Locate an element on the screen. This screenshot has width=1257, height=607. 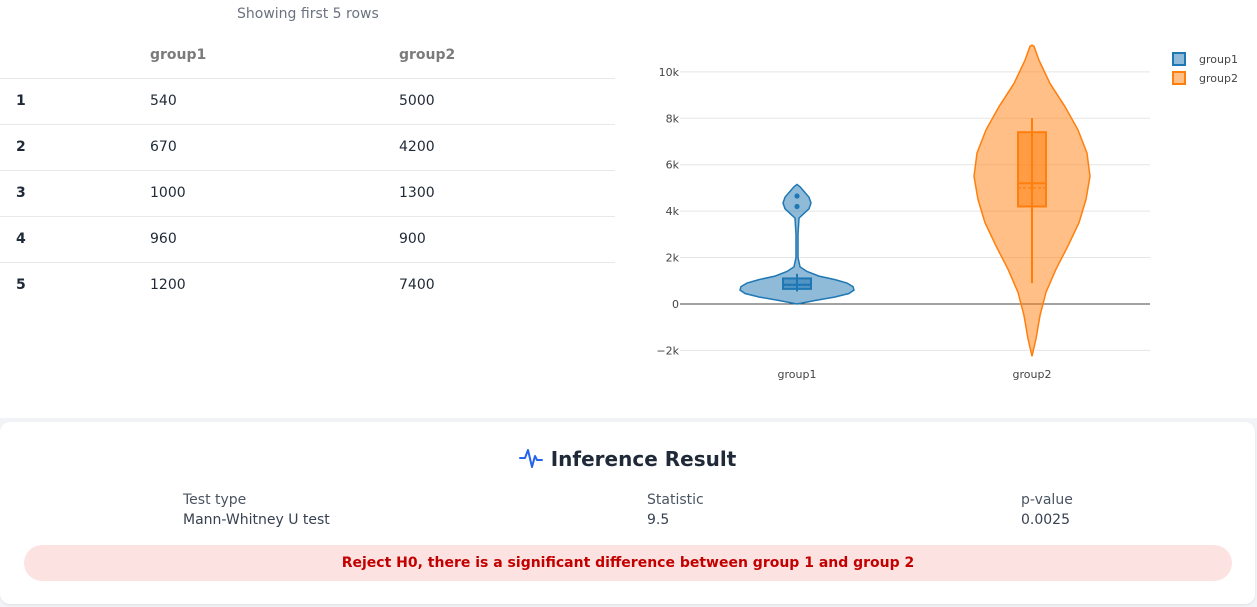
row-index: 5 is located at coordinates (21, 285).